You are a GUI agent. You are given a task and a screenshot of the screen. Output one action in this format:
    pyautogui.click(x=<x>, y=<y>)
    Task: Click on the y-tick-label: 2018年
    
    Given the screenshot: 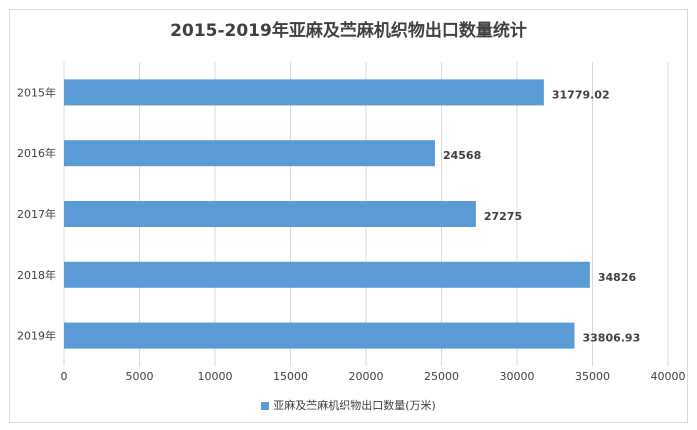 What is the action you would take?
    pyautogui.click(x=36, y=275)
    